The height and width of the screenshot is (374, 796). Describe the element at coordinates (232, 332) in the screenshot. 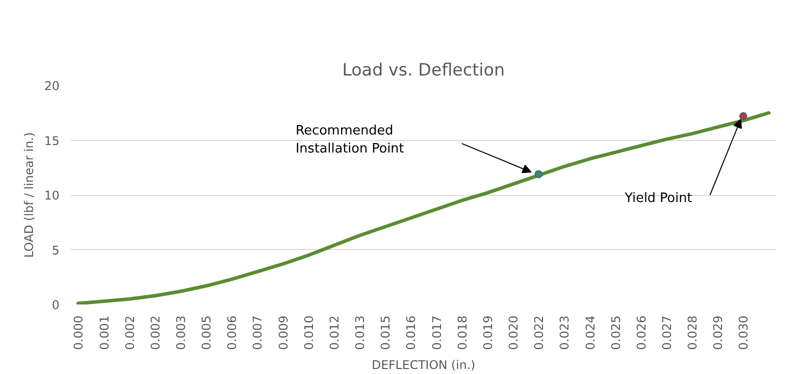

I see `x-tick-label: 0.006` at that location.